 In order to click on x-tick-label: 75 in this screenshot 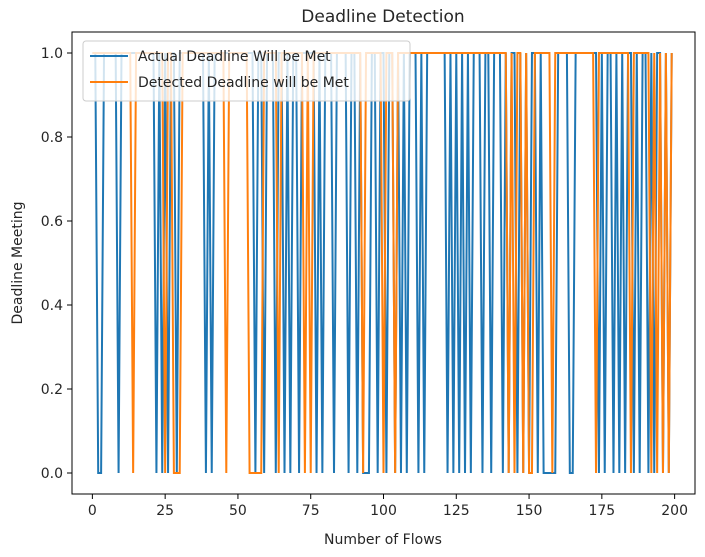, I will do `click(311, 511)`.